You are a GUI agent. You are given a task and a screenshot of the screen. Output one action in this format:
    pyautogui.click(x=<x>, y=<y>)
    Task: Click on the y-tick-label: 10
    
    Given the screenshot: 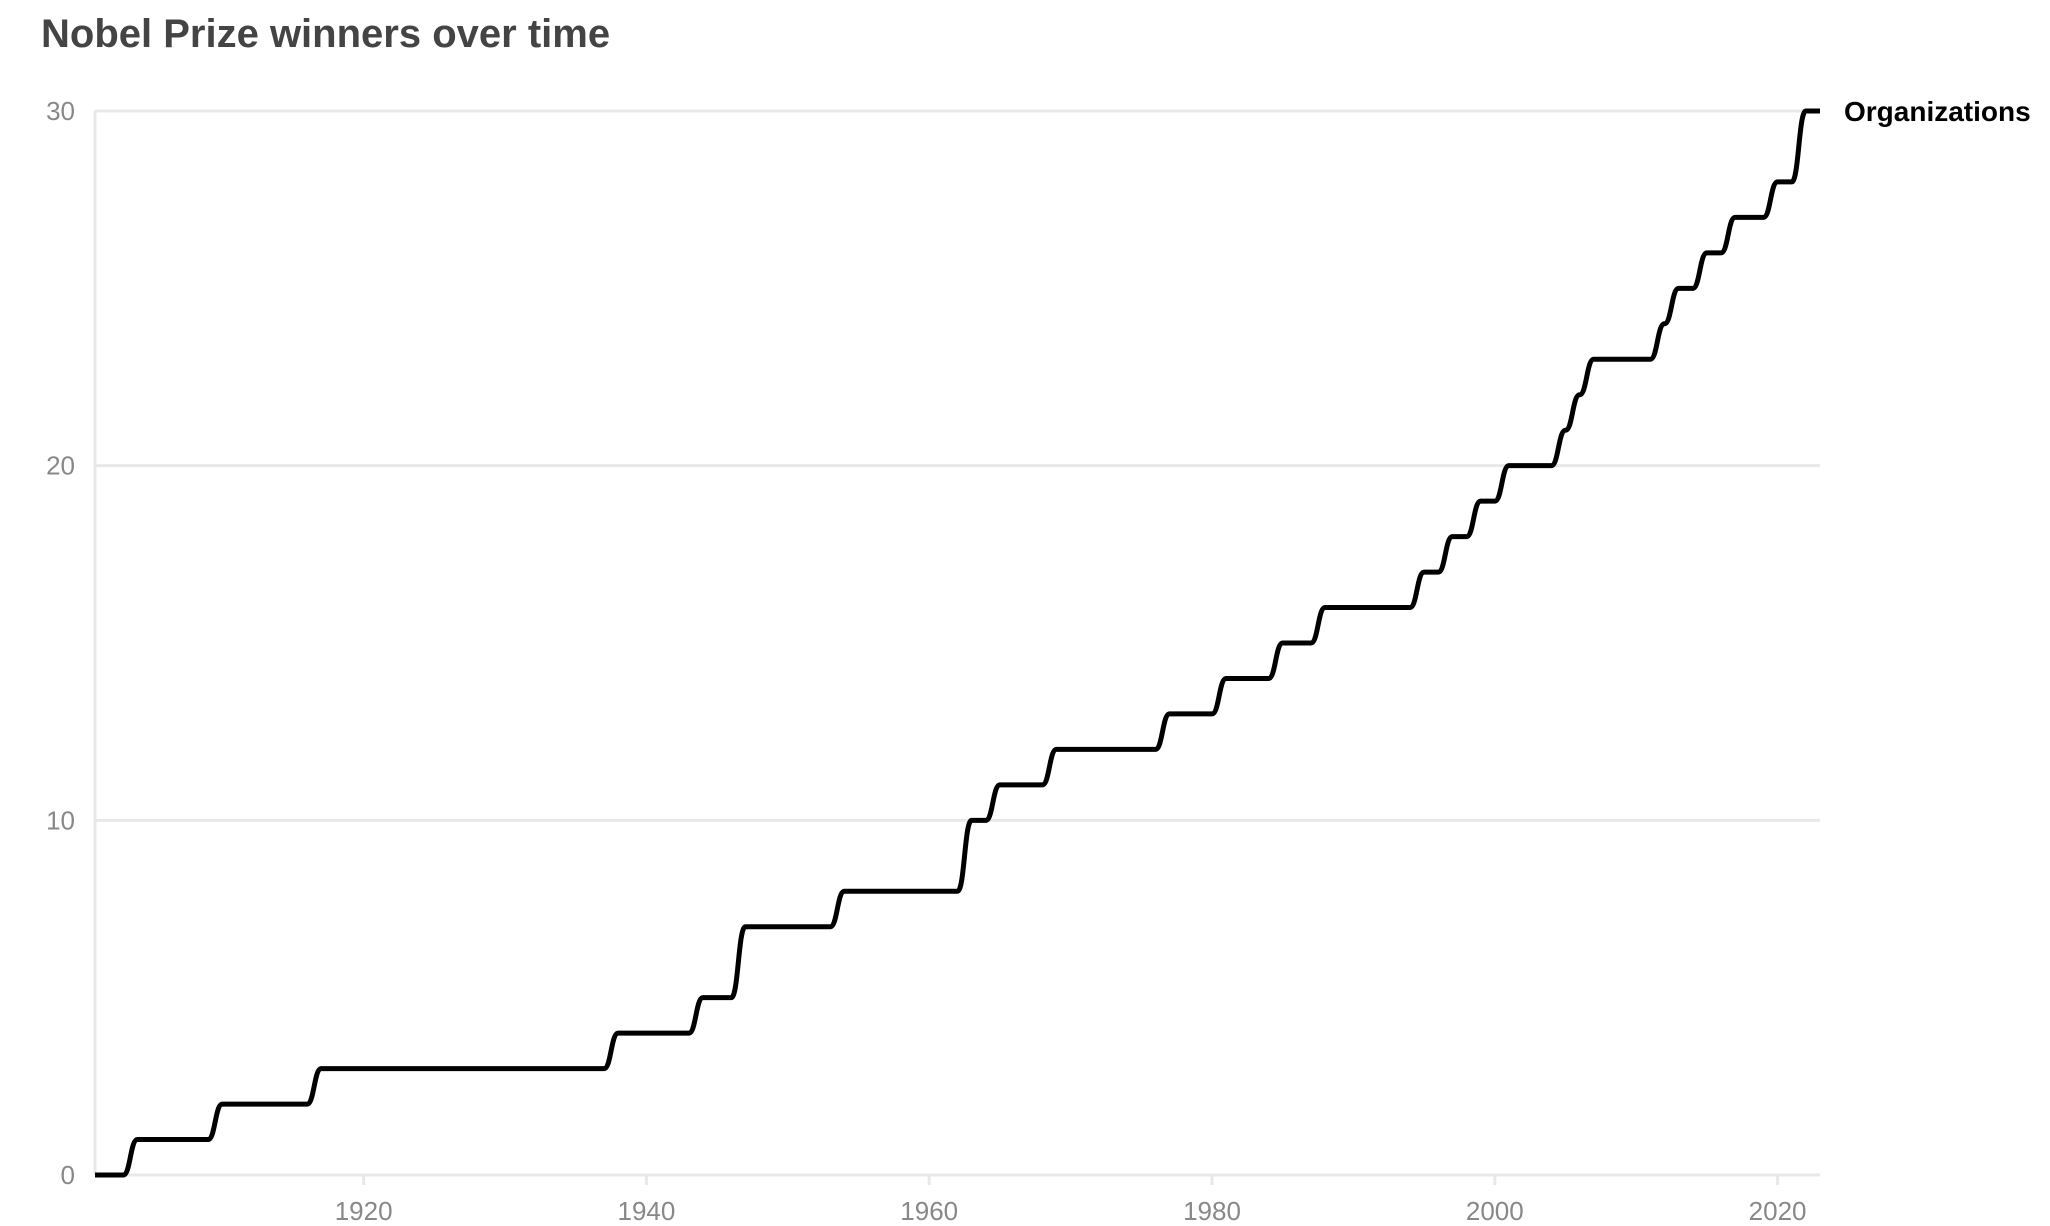 What is the action you would take?
    pyautogui.click(x=60, y=820)
    